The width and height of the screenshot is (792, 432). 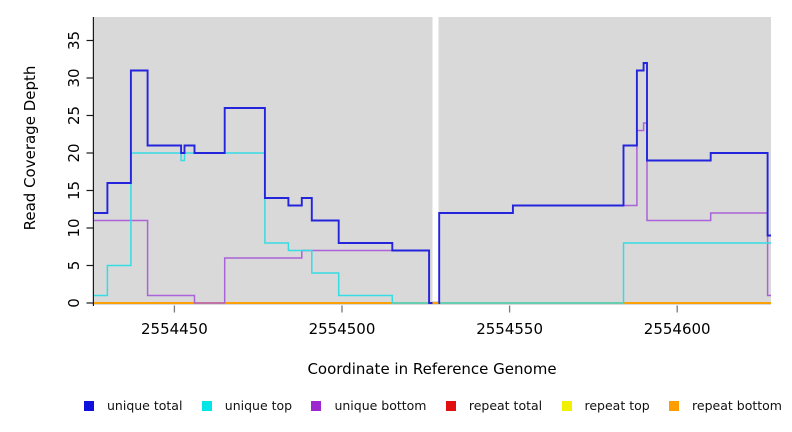 I want to click on y-tick-label: 5, so click(x=74, y=266).